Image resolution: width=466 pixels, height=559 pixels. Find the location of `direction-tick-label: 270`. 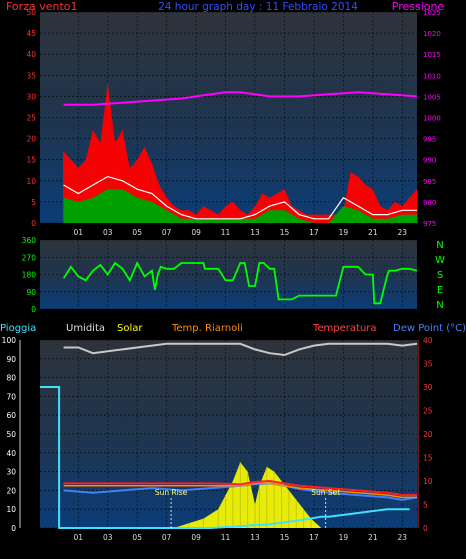

direction-tick-label: 270 is located at coordinates (29, 257).